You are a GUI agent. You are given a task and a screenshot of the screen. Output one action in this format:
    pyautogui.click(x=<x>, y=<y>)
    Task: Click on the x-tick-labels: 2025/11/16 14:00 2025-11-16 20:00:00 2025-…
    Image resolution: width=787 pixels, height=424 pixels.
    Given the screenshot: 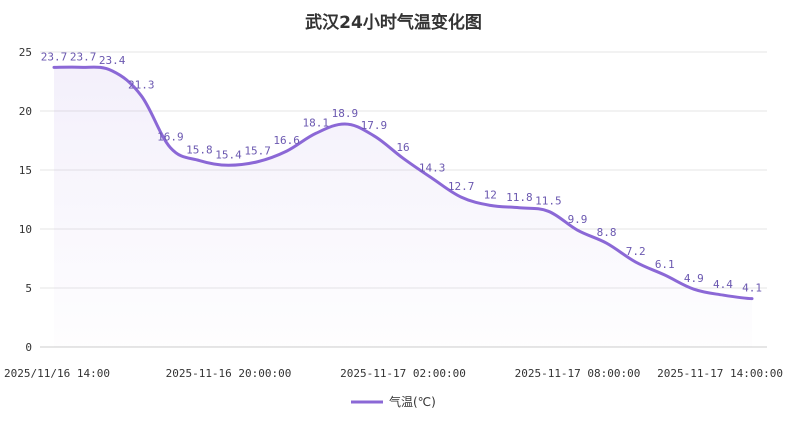 What is the action you would take?
    pyautogui.click(x=393, y=373)
    